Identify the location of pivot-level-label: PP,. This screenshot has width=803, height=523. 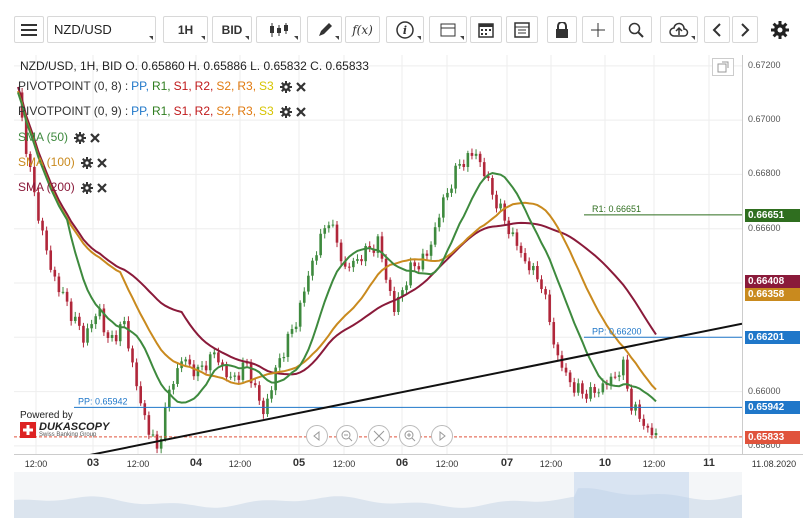
(140, 86).